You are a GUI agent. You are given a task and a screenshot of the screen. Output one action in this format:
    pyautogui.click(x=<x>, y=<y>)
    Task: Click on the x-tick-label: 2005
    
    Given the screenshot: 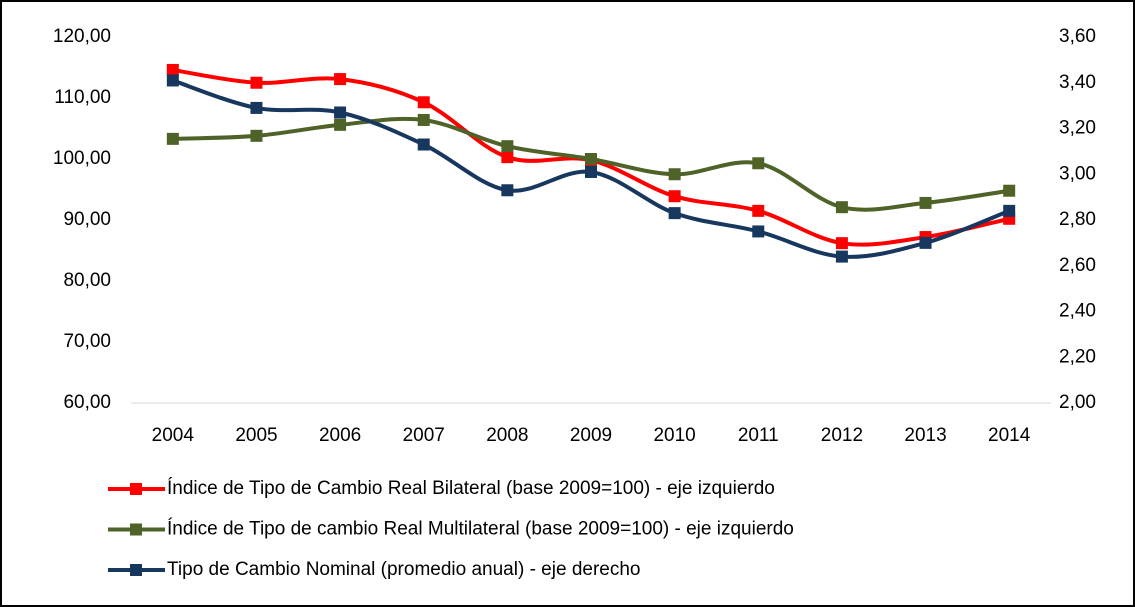 What is the action you would take?
    pyautogui.click(x=256, y=435)
    